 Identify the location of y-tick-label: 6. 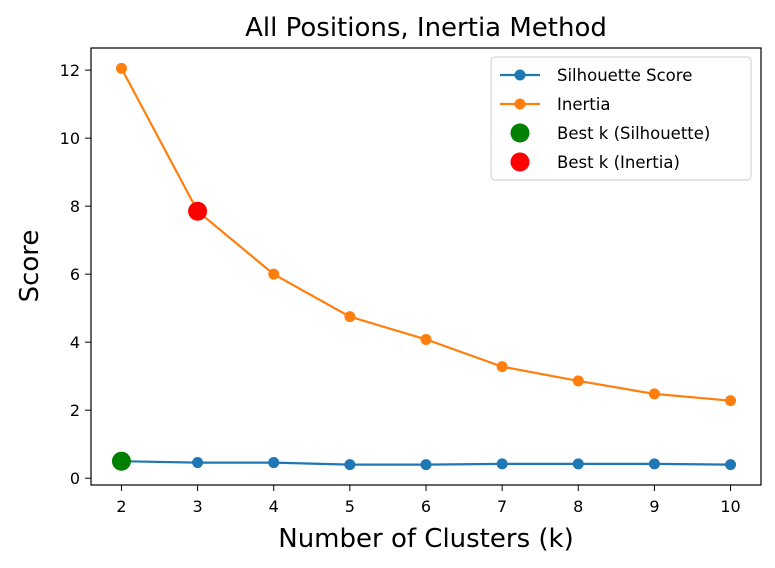
(75, 274).